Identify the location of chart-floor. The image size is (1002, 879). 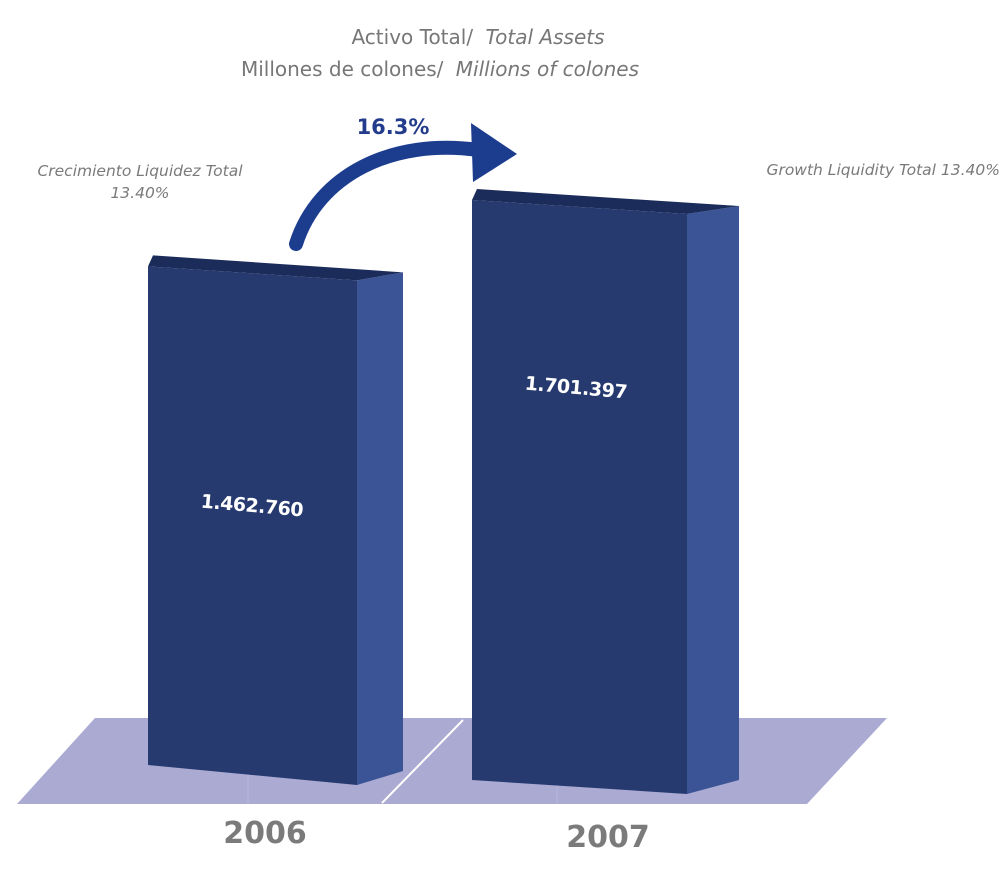
(452, 761).